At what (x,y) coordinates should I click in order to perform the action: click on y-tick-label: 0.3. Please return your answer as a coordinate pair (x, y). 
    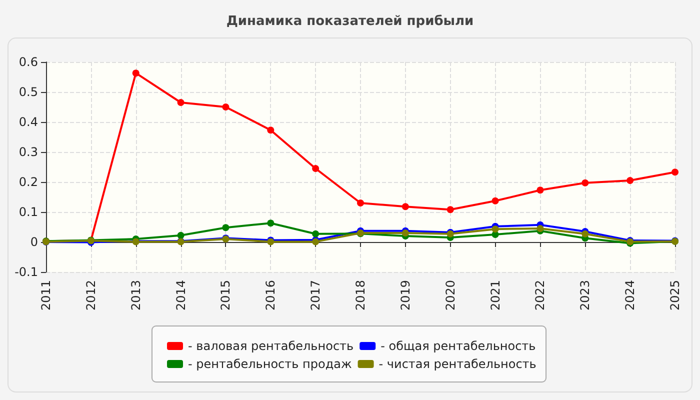
    Looking at the image, I should click on (28, 152).